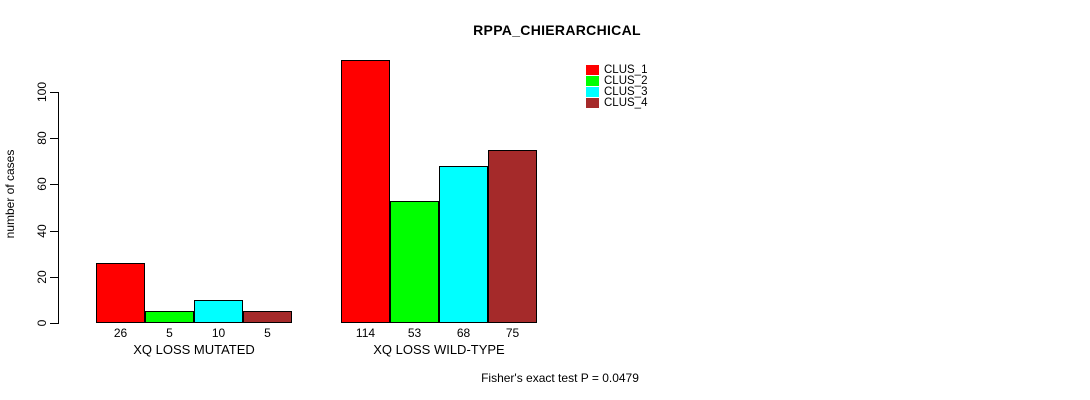  Describe the element at coordinates (42, 92) in the screenshot. I see `y-axis-tick-label: 100` at that location.